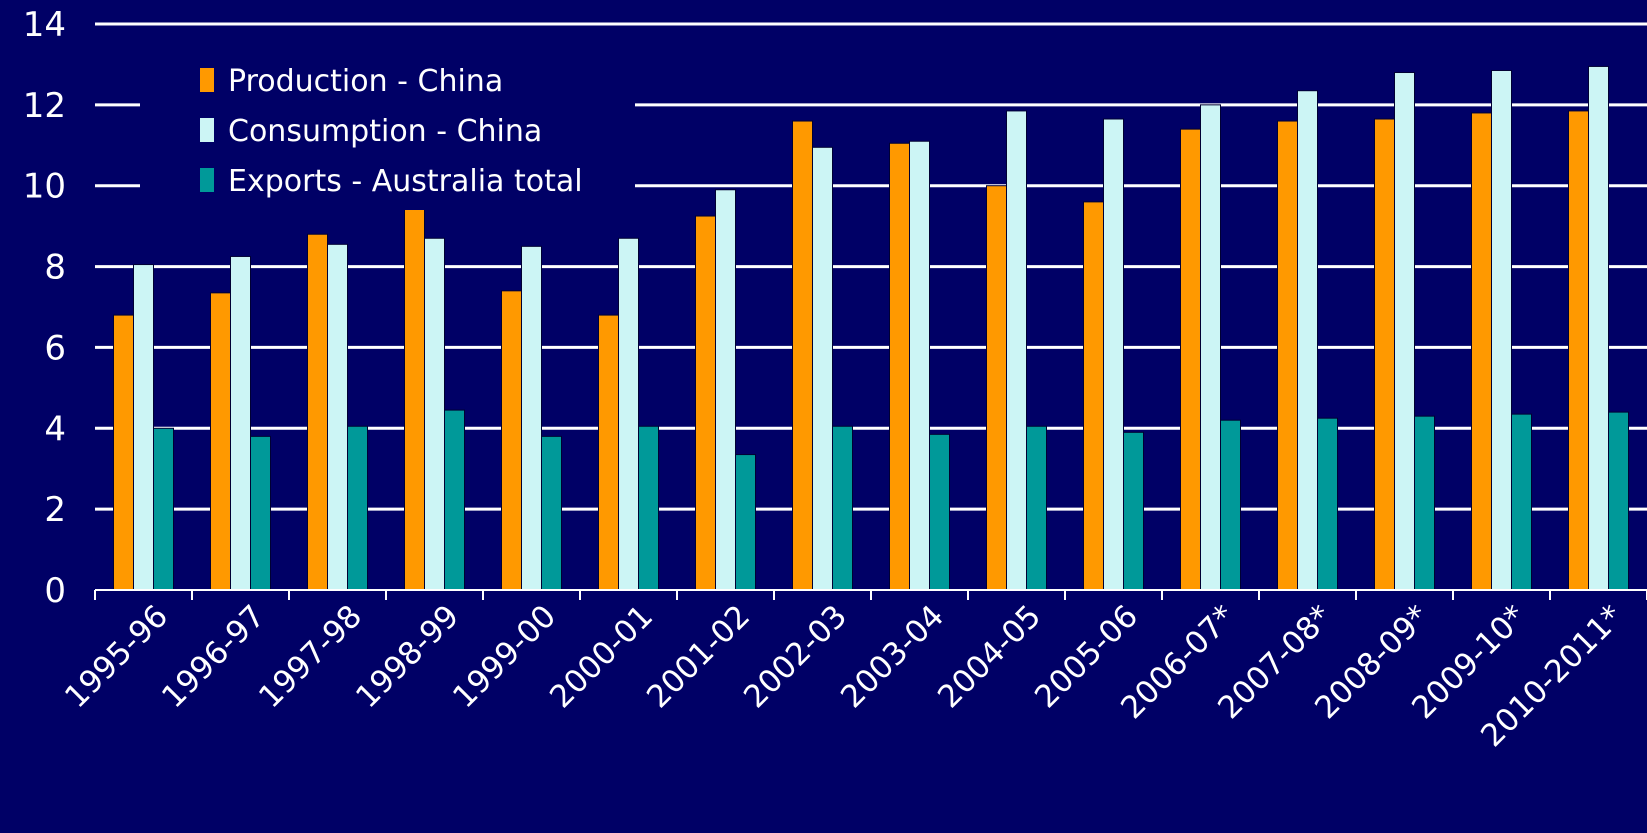 Image resolution: width=1647 pixels, height=833 pixels. Describe the element at coordinates (365, 81) in the screenshot. I see `legend-label-production: Production - China` at that location.